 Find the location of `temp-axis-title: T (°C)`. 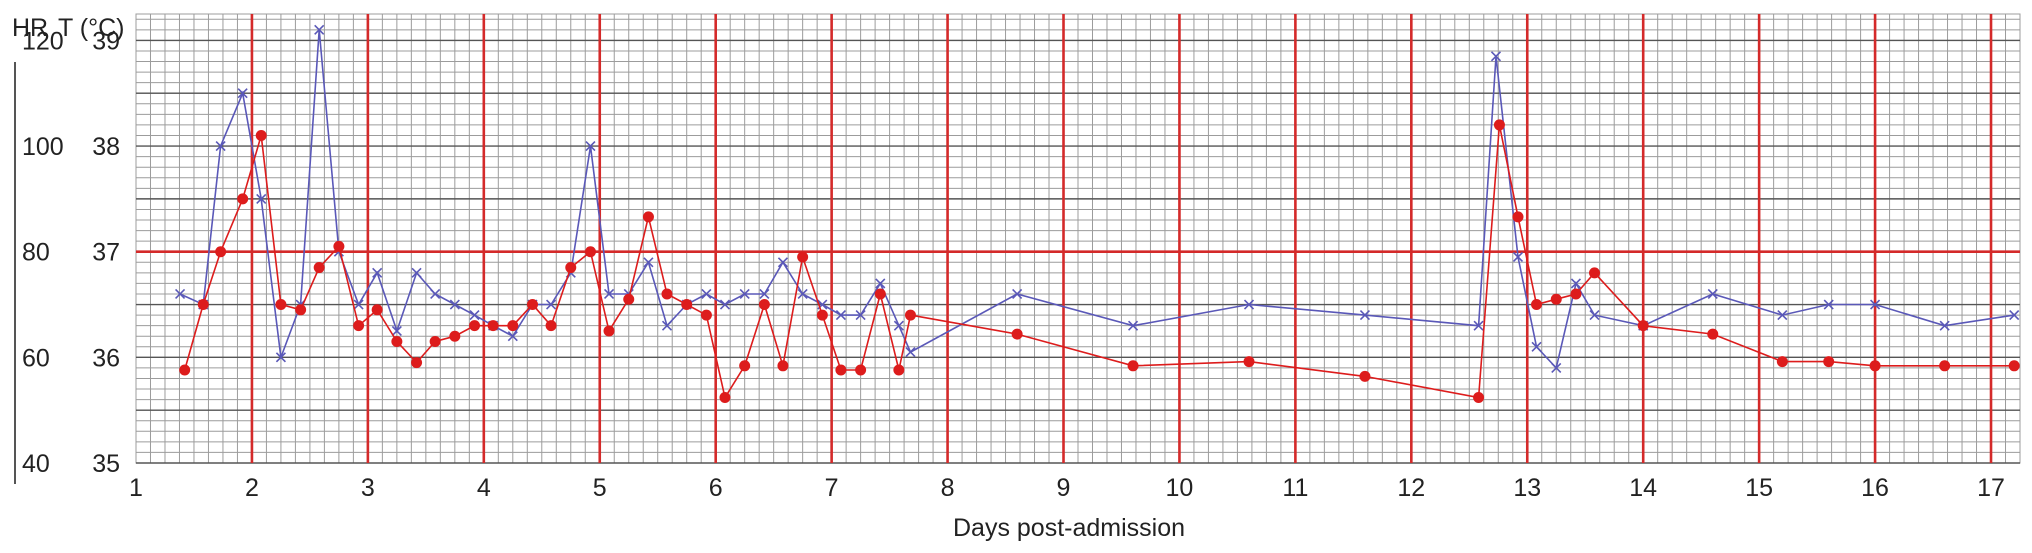

temp-axis-title: T (°C) is located at coordinates (91, 28).